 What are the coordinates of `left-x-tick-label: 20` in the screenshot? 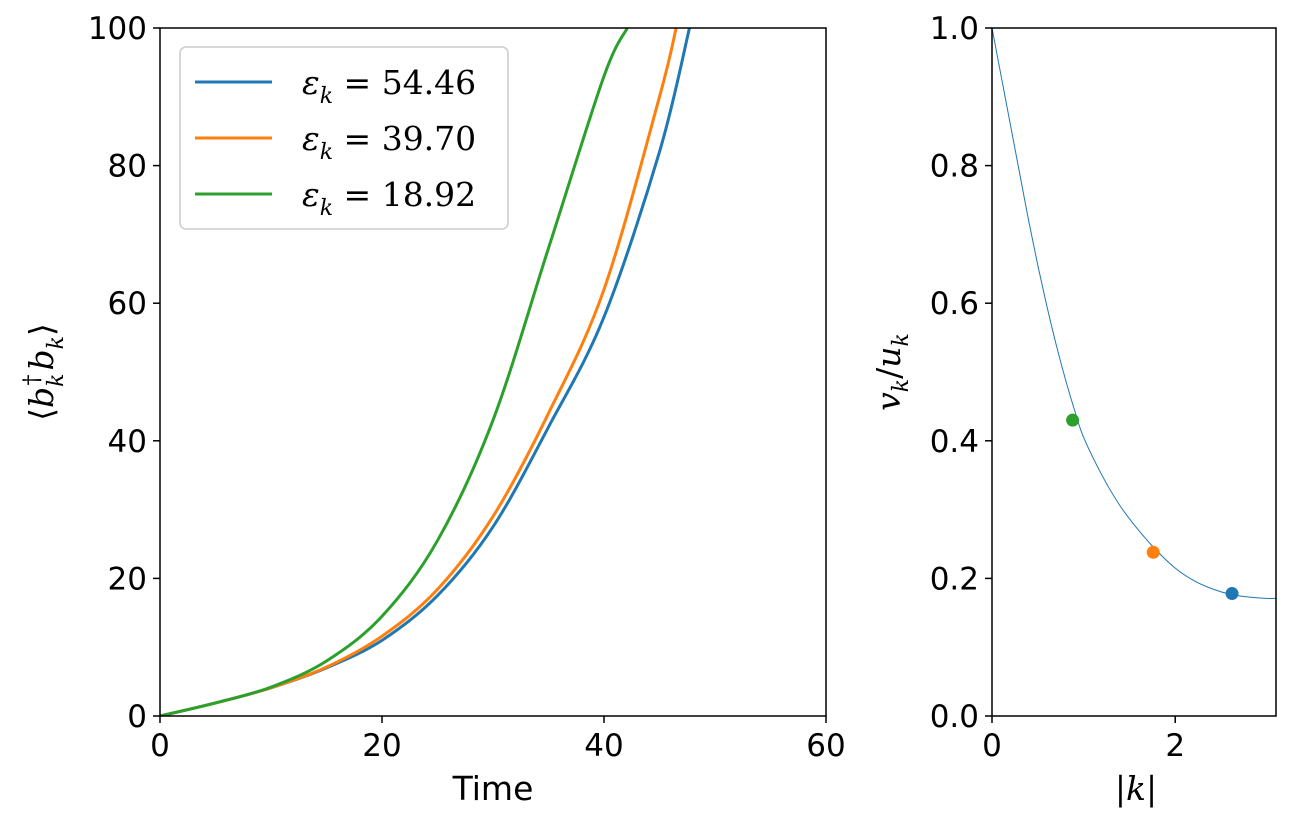 It's located at (381, 746).